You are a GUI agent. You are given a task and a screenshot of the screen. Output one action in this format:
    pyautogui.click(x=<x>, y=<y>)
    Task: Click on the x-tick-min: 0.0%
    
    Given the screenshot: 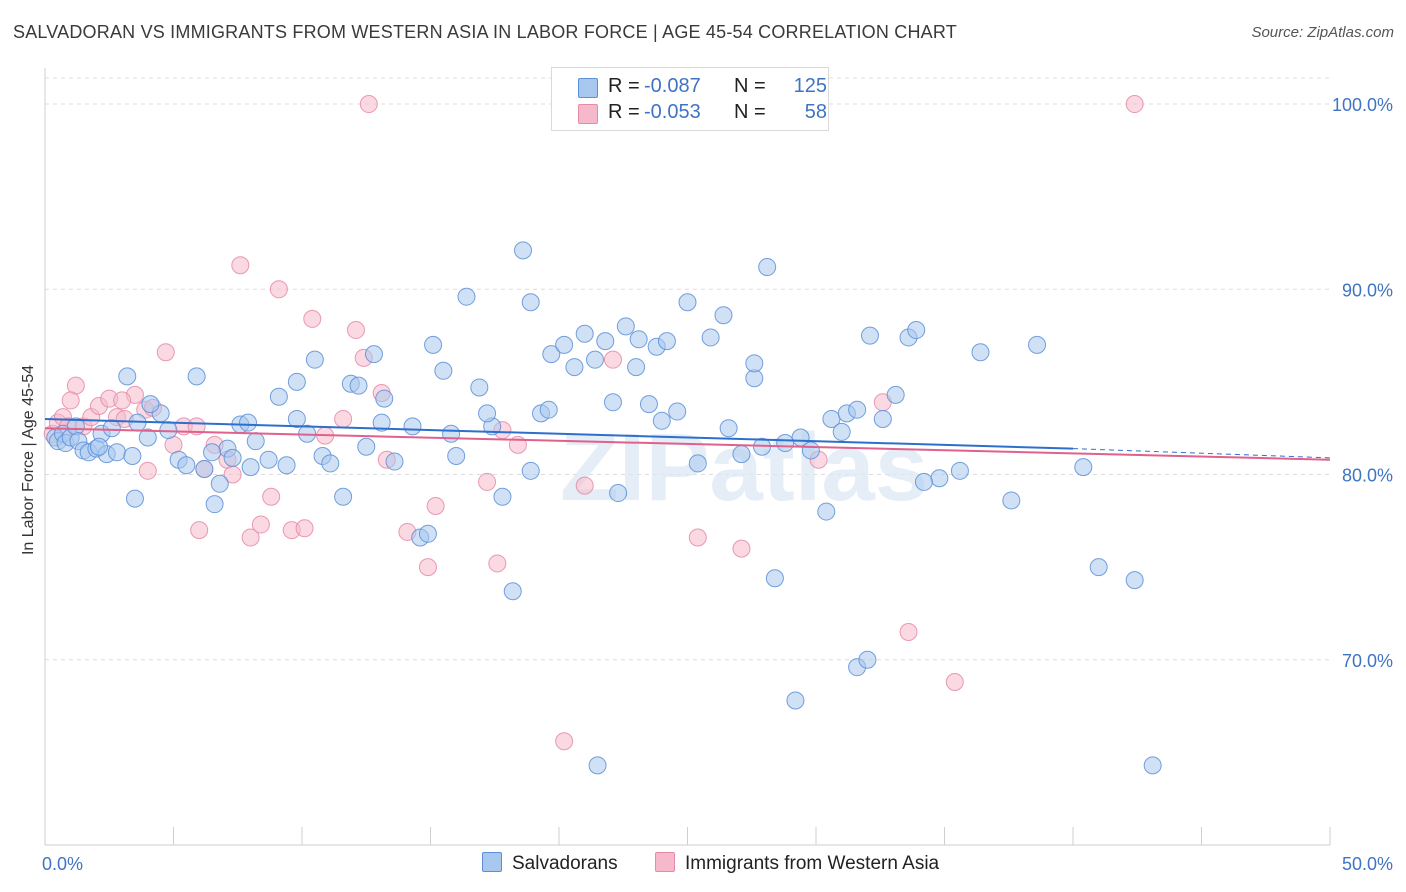 What is the action you would take?
    pyautogui.click(x=62, y=864)
    